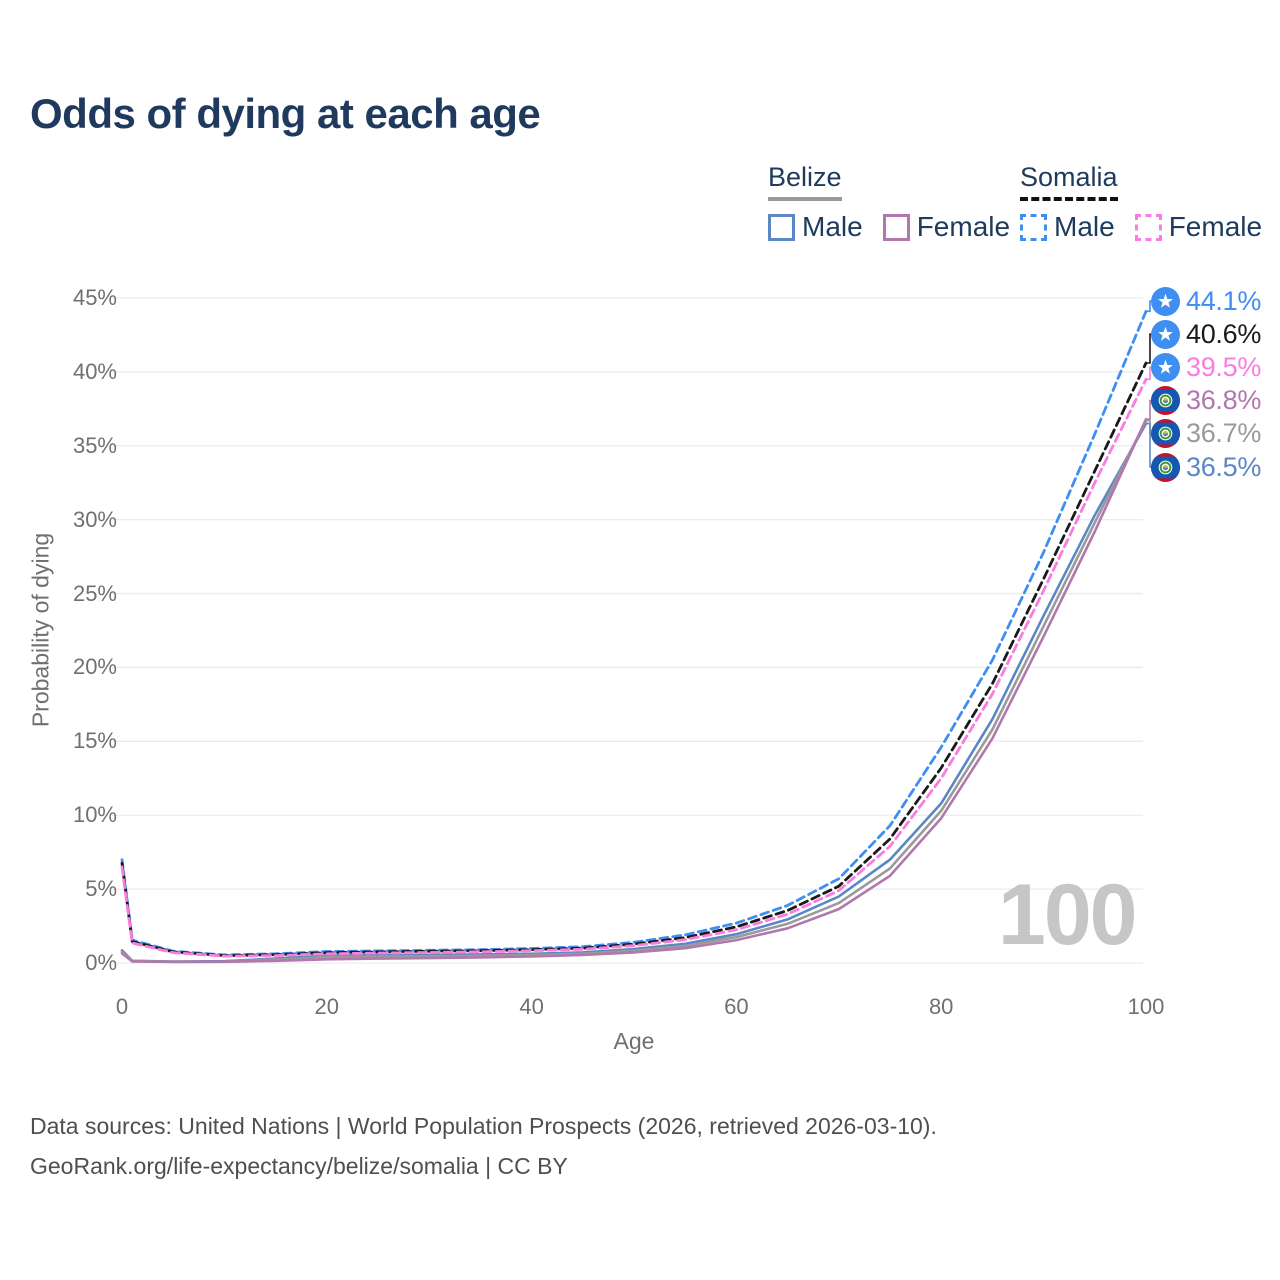 The width and height of the screenshot is (1280, 1280). I want to click on end-label-somalia-male: 44.1%, so click(1206, 301).